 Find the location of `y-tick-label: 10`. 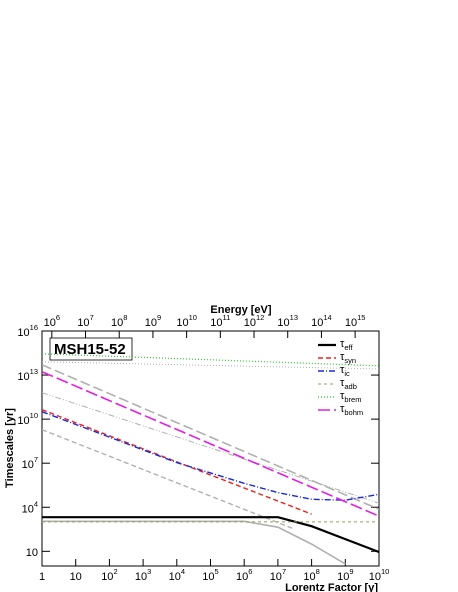

y-tick-label: 10 is located at coordinates (32, 553).